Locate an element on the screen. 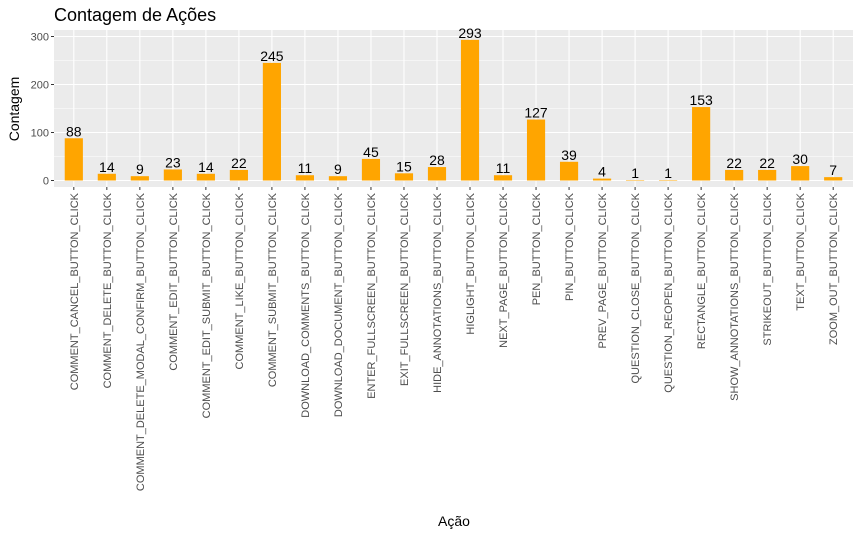  y-axis: 0 100 200 300 is located at coordinates (42, 110).